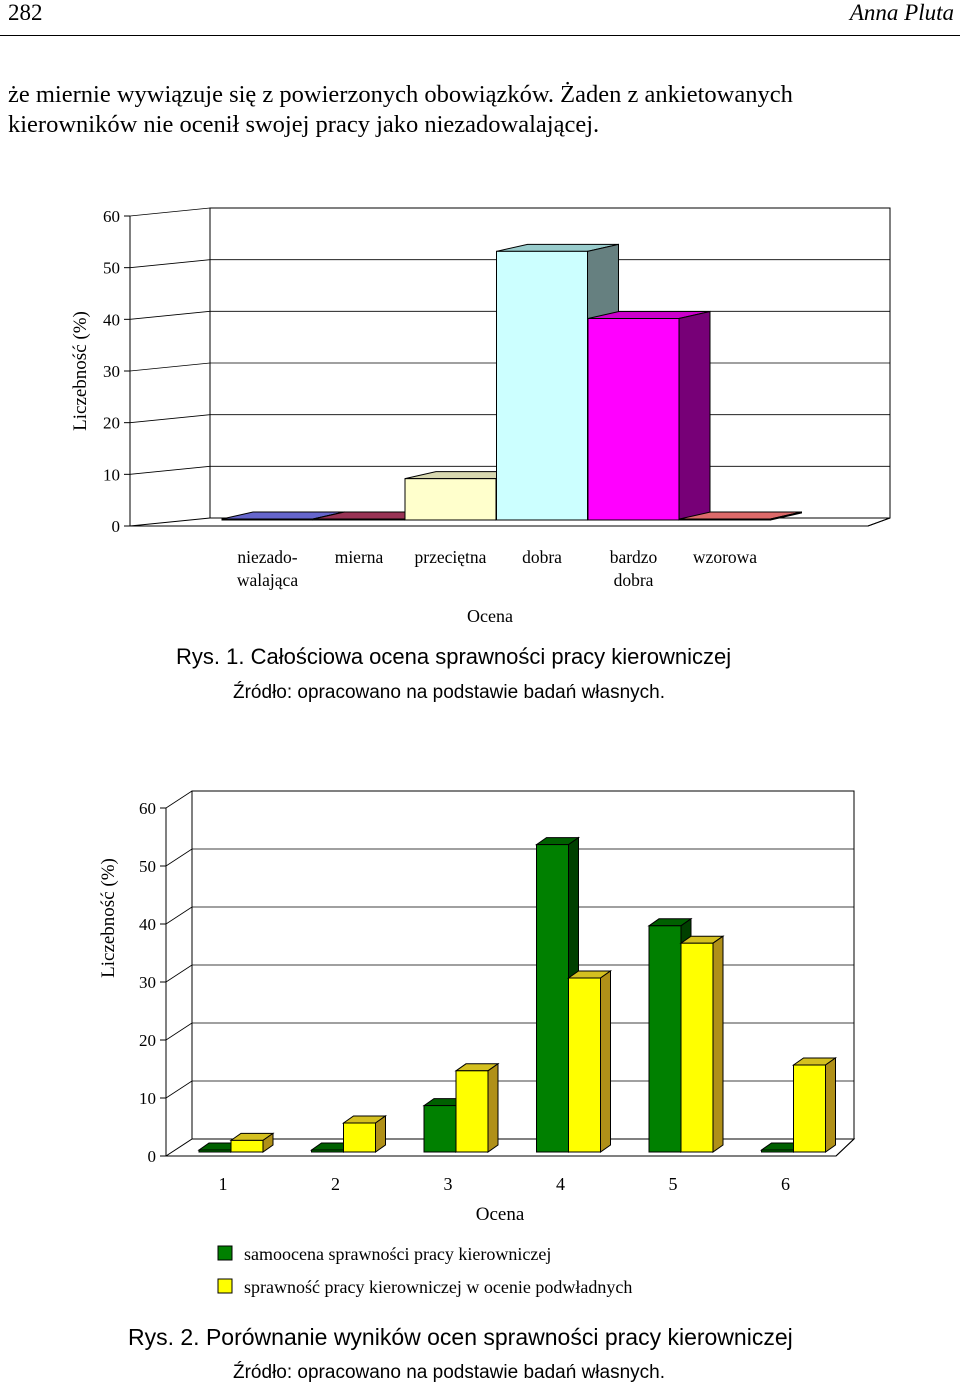 Image resolution: width=960 pixels, height=1394 pixels. I want to click on chart2-y-tick-label: 0, so click(152, 1156).